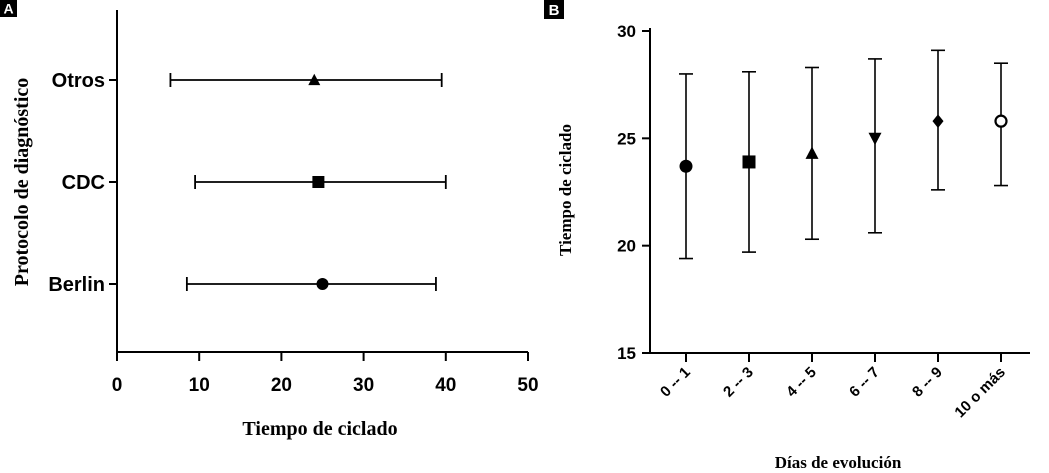 This screenshot has height=473, width=1049. I want to click on chart-b-x-axis-title: Días de evolución, so click(838, 462).